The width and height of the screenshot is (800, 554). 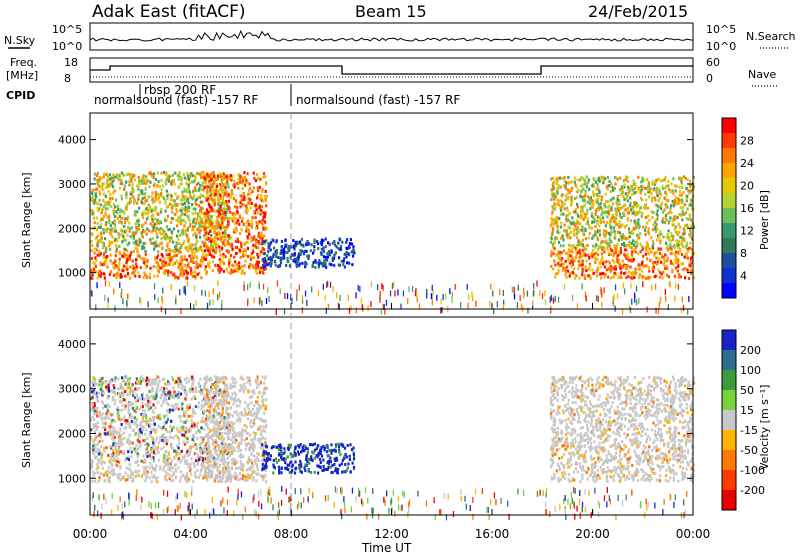 I want to click on power-ylabel: Slant Range [km], so click(x=26, y=220).